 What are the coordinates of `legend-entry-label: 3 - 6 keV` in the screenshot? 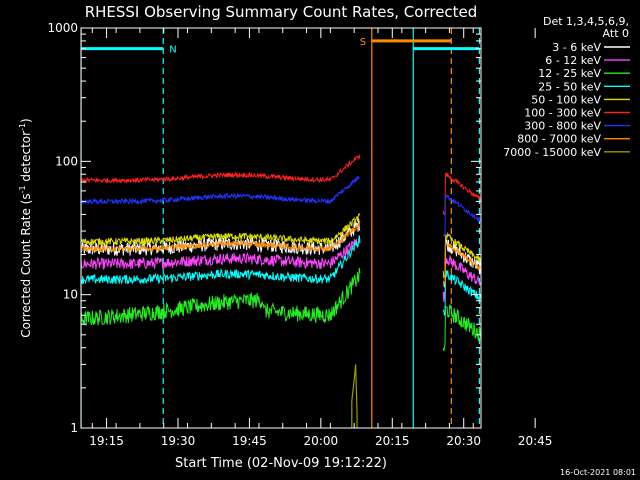 It's located at (576, 47).